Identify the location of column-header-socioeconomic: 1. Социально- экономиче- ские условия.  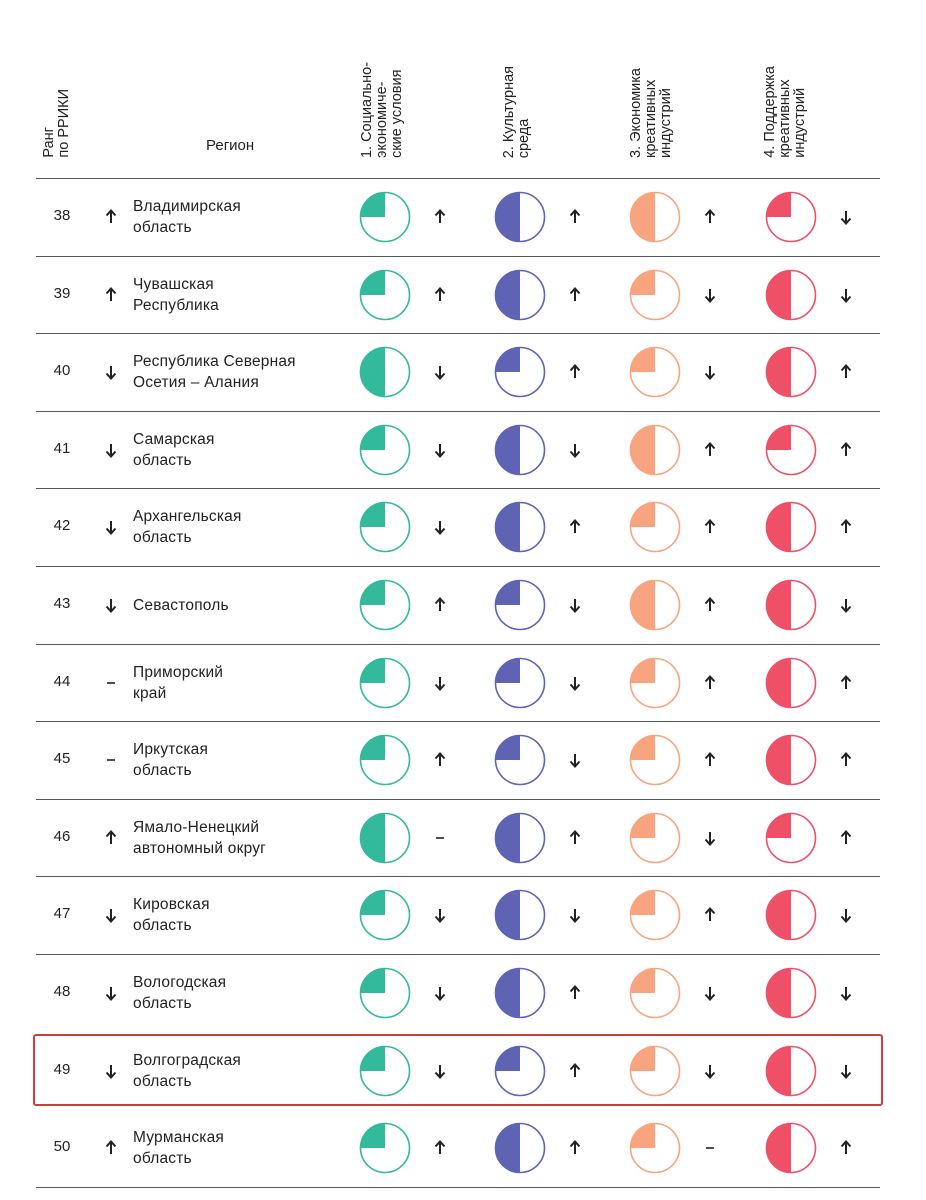
(382, 109).